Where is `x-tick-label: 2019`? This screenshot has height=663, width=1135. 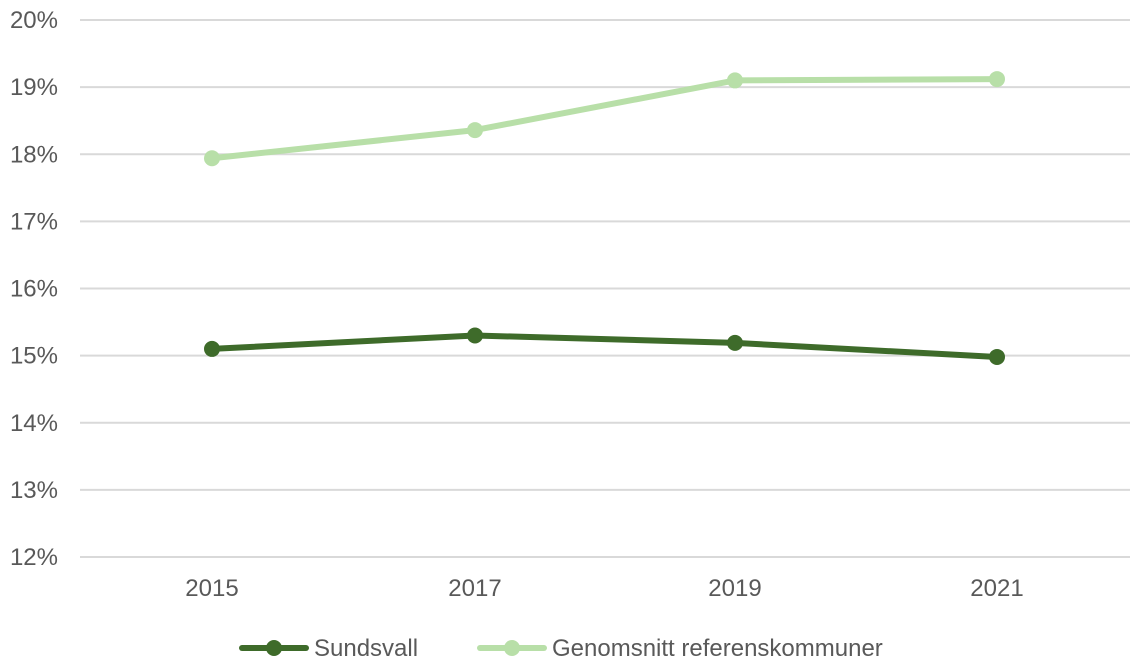
x-tick-label: 2019 is located at coordinates (734, 588).